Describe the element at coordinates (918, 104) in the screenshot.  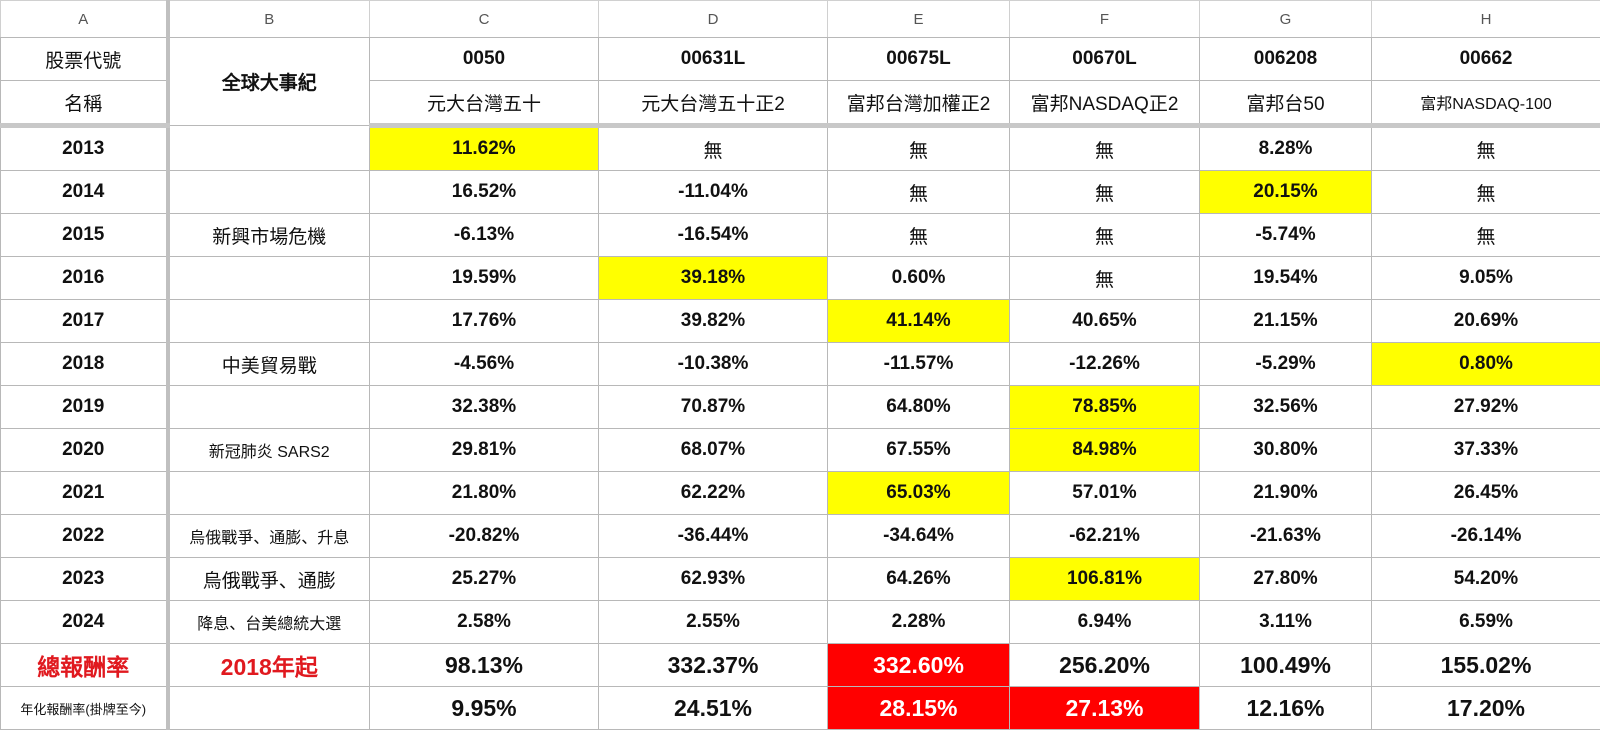
I see `name-cell: 富邦台灣加權正2` at that location.